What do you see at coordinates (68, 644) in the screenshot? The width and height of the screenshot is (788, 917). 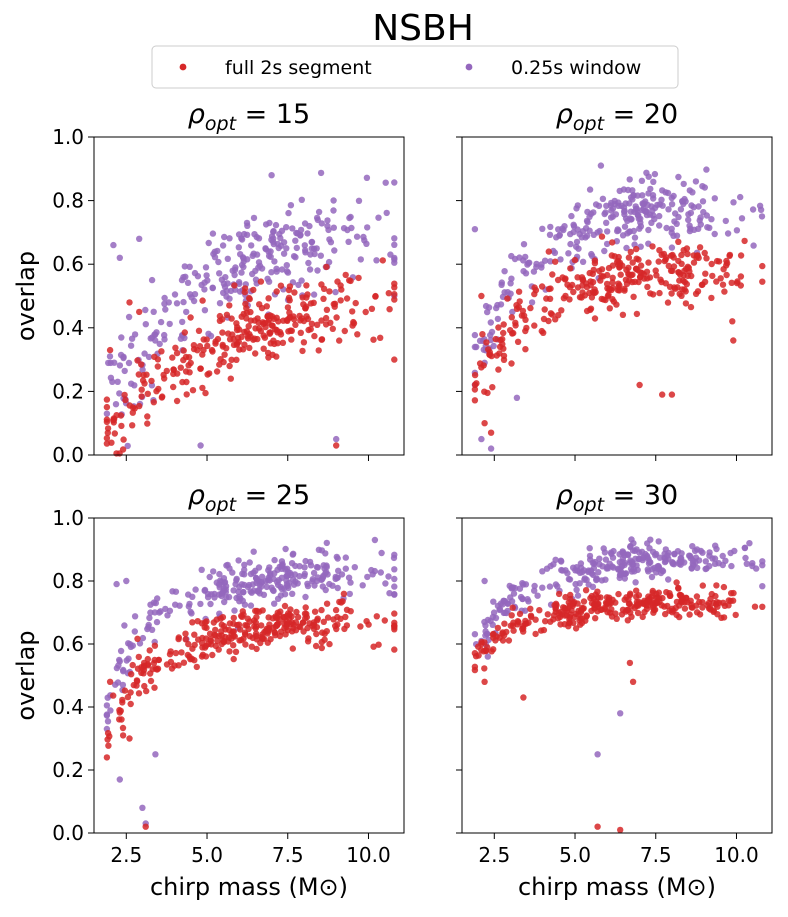 I see `y-tick-label: 0.6` at bounding box center [68, 644].